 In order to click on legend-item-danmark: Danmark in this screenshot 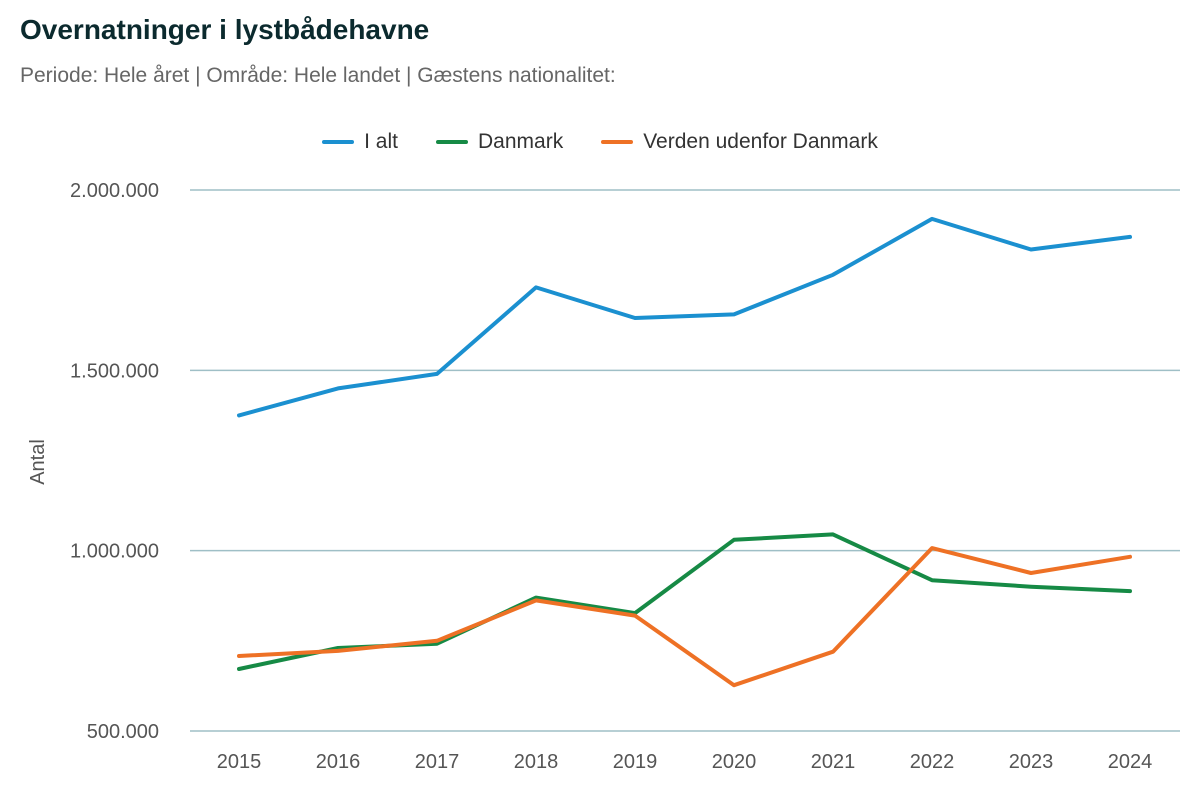, I will do `click(499, 142)`.